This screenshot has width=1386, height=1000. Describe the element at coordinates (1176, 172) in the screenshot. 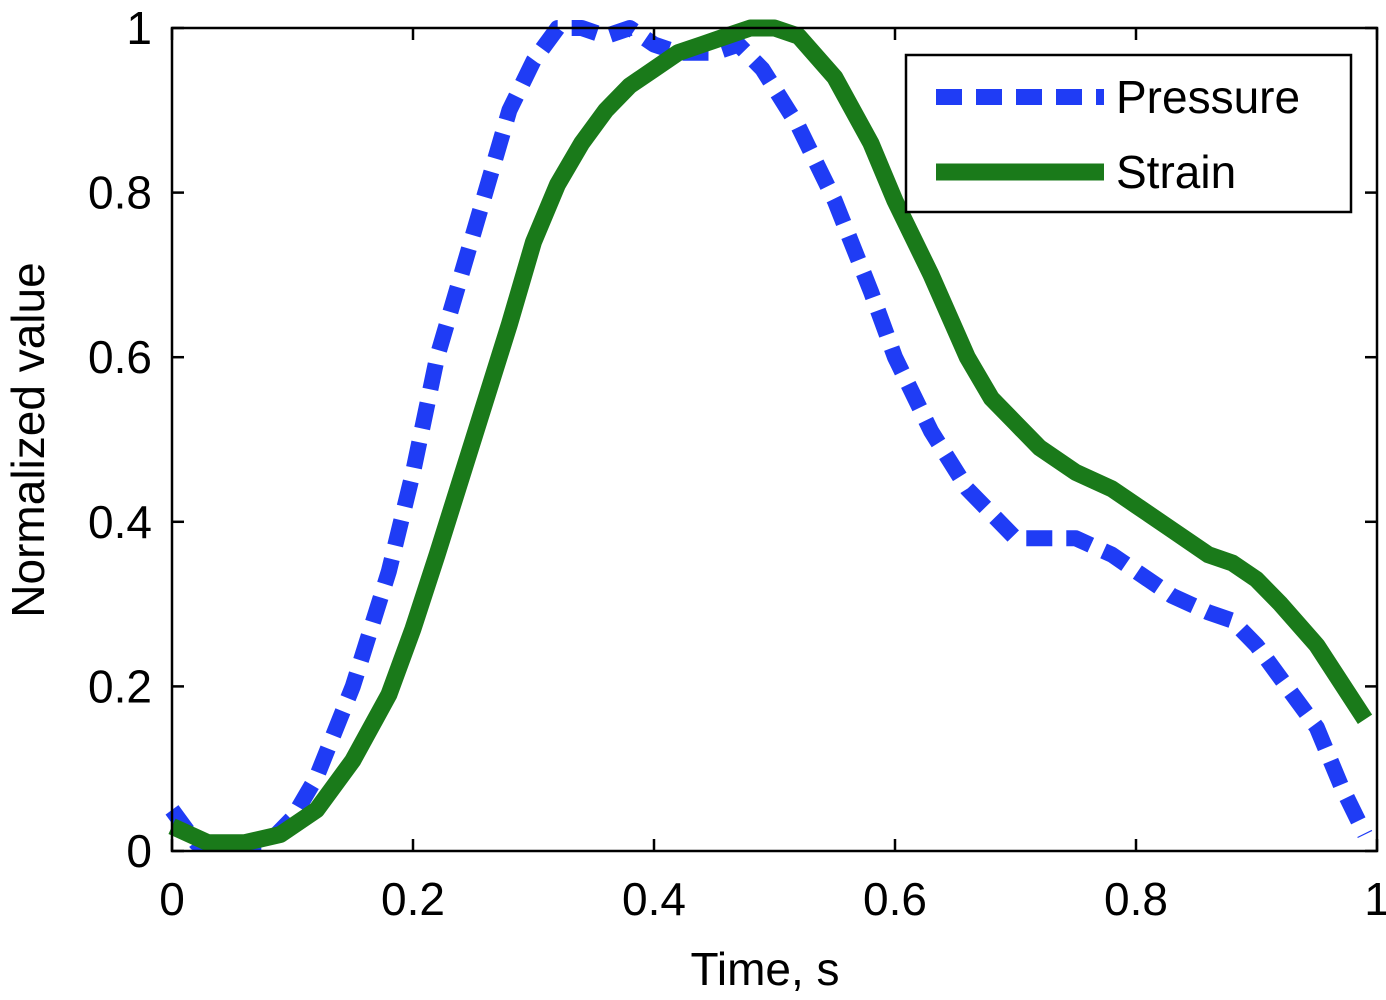

I see `legend-label-strain: Strain` at that location.